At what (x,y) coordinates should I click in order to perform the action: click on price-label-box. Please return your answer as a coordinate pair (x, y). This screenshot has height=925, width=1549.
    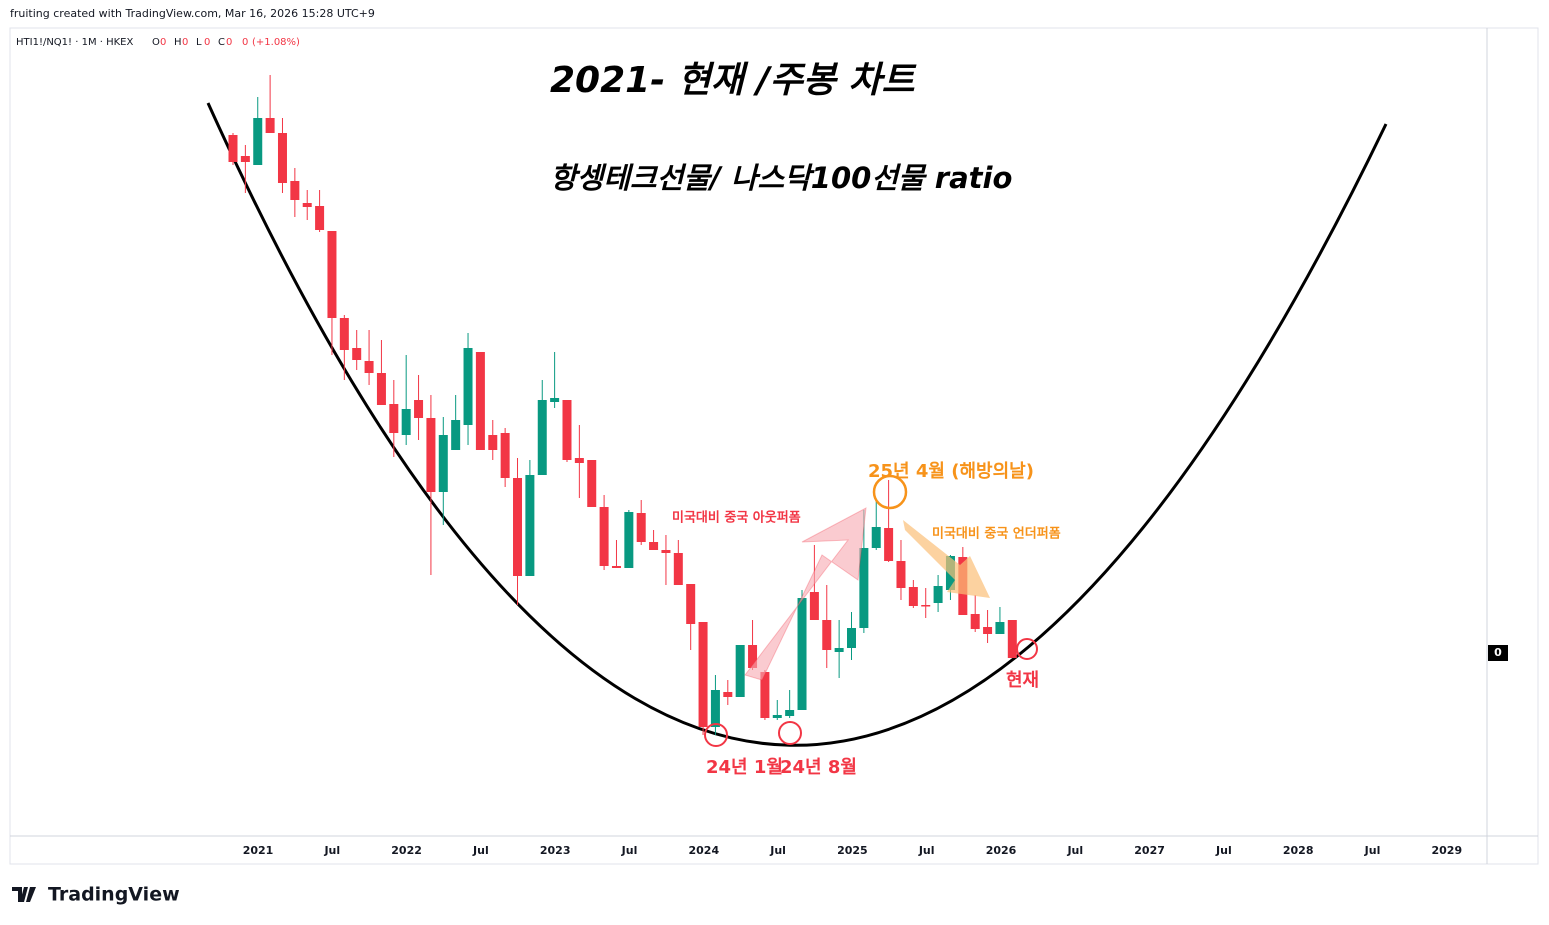
    Looking at the image, I should click on (1498, 653).